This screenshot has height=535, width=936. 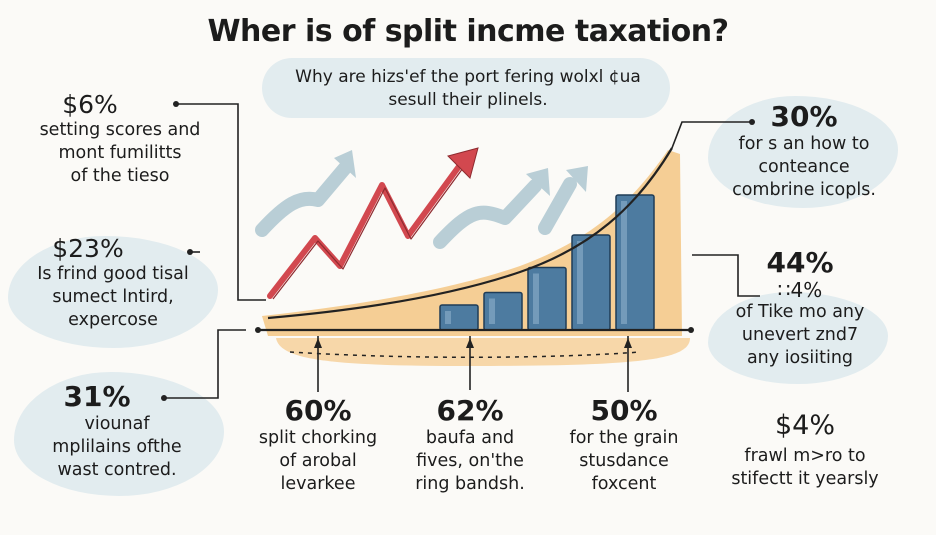 What do you see at coordinates (465, 355) in the screenshot?
I see `dashed-baseline` at bounding box center [465, 355].